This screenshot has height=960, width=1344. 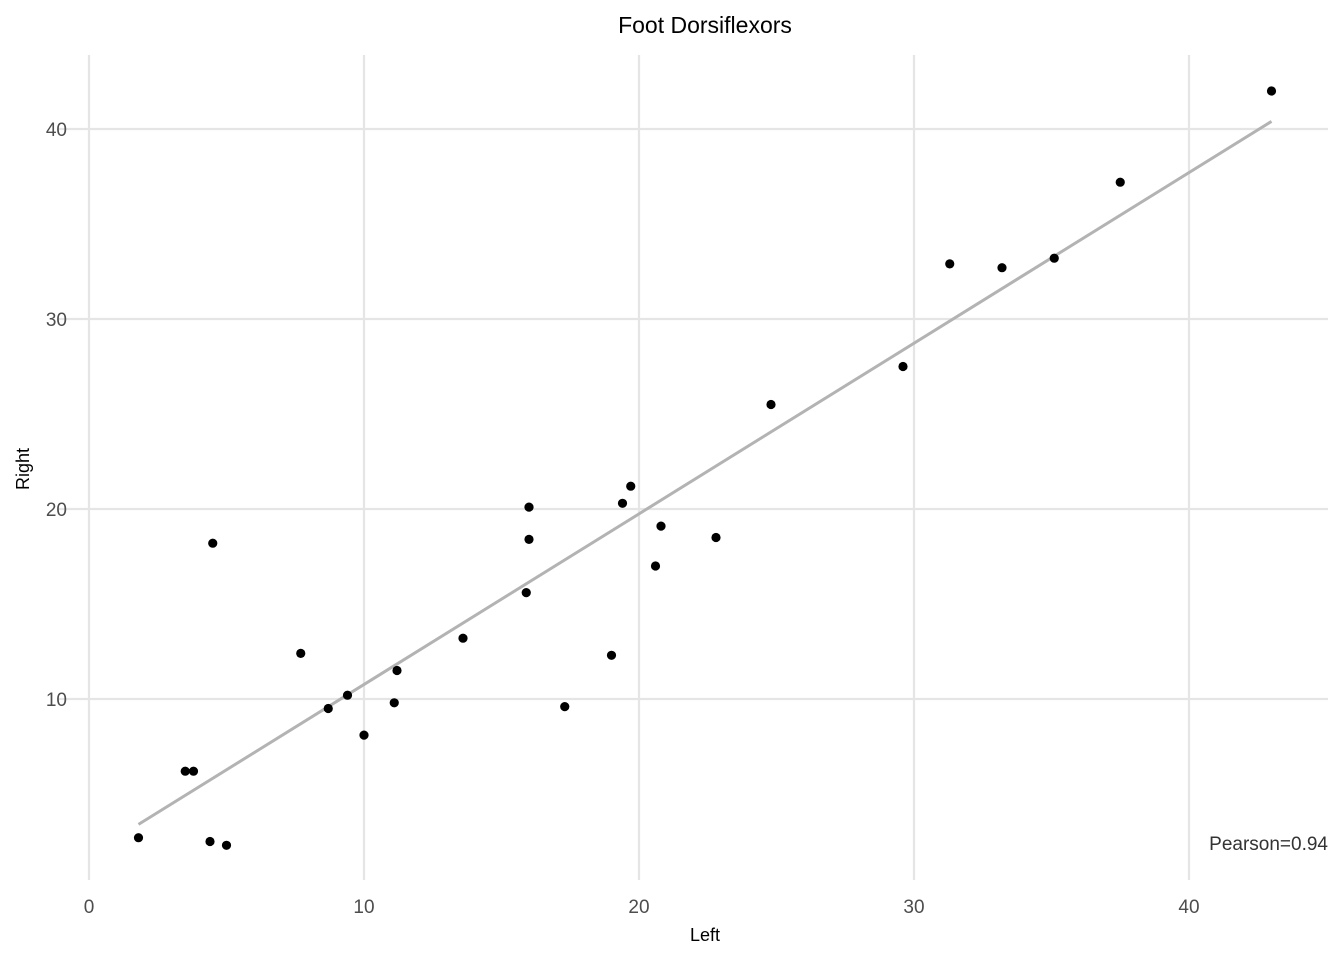 What do you see at coordinates (363, 907) in the screenshot?
I see `x-tick-label: 10` at bounding box center [363, 907].